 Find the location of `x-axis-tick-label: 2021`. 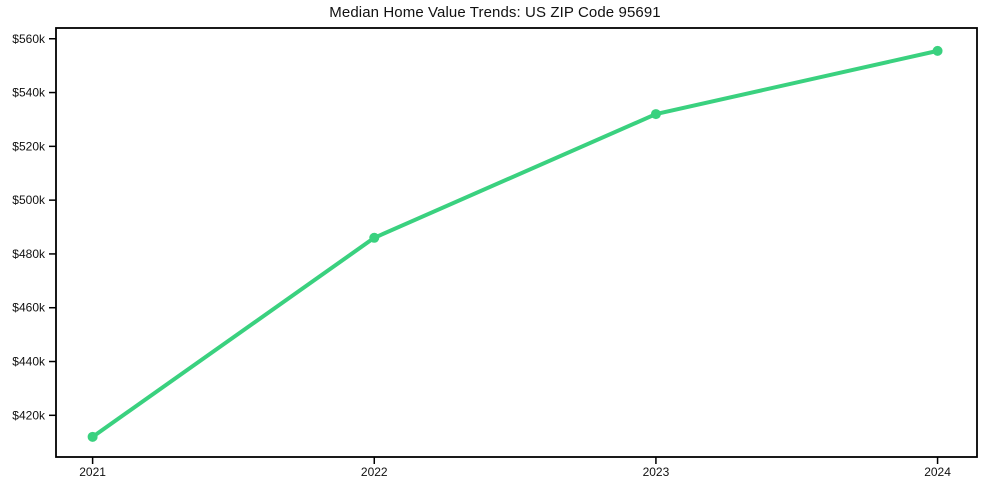

x-axis-tick-label: 2021 is located at coordinates (92, 472).